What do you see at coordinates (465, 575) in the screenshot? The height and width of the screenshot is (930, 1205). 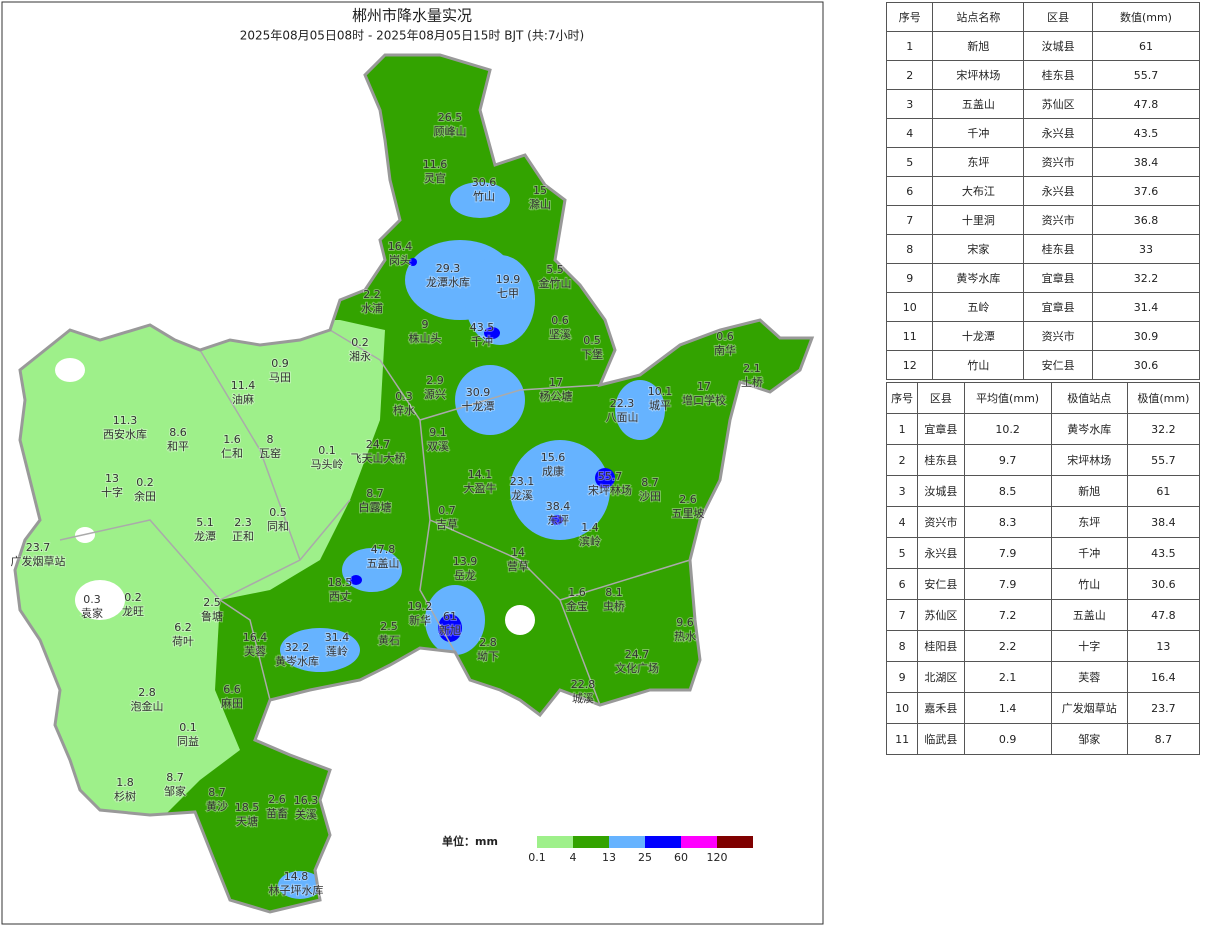 I see `station-name: 岳龙` at bounding box center [465, 575].